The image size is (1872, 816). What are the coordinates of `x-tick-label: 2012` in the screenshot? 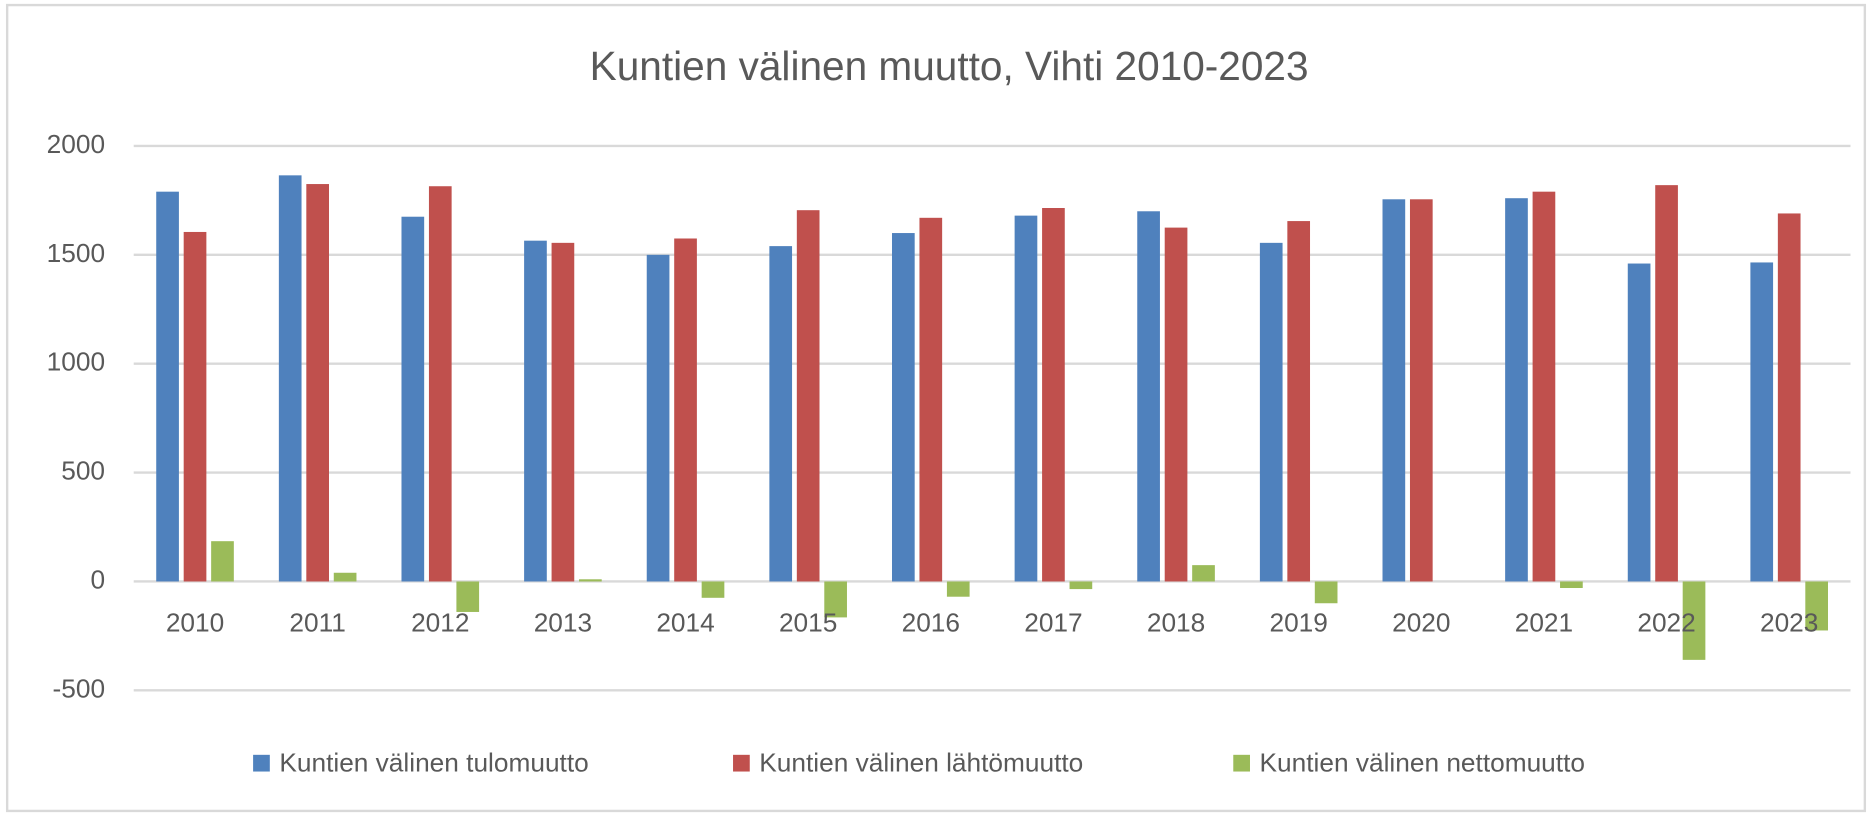 It's located at (440, 623).